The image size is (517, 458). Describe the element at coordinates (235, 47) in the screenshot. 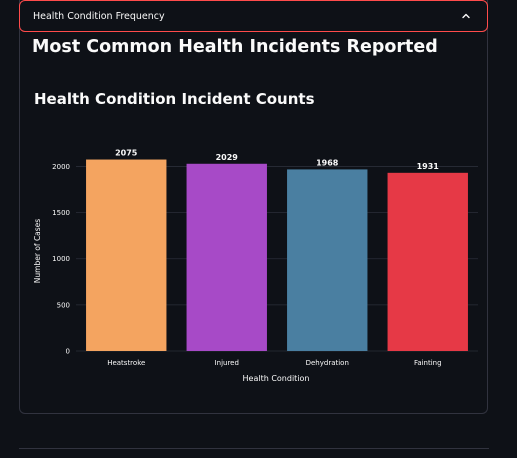

I see `section-title: Most Common Health Incidents Reported` at that location.